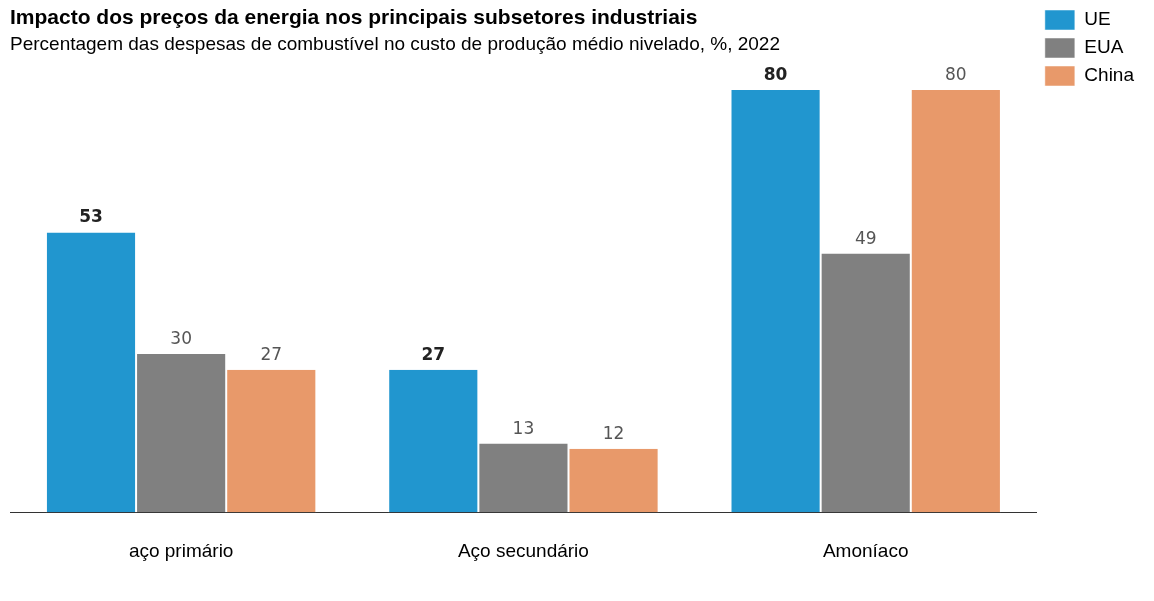 The height and width of the screenshot is (601, 1154). What do you see at coordinates (865, 237) in the screenshot?
I see `data-label: 49` at bounding box center [865, 237].